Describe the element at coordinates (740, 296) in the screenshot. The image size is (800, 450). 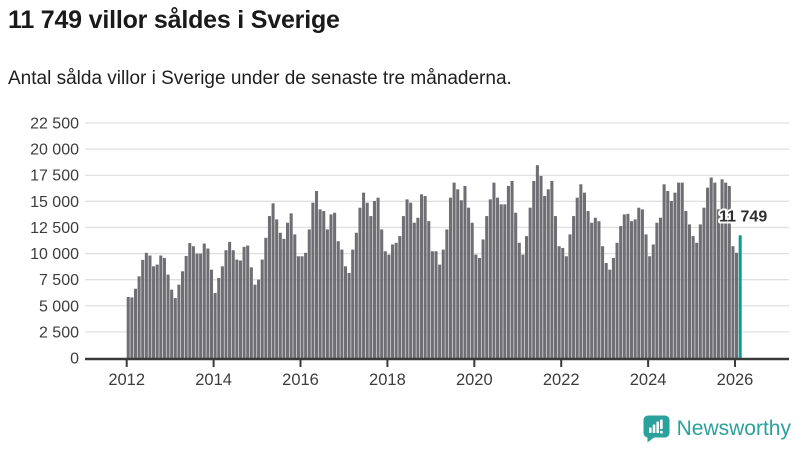
I see `highlight-bar` at that location.